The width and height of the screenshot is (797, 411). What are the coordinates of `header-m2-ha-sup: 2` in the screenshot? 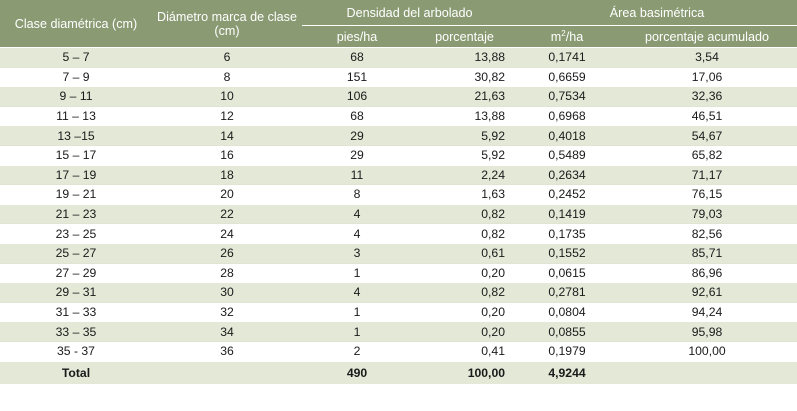 It's located at (563, 33).